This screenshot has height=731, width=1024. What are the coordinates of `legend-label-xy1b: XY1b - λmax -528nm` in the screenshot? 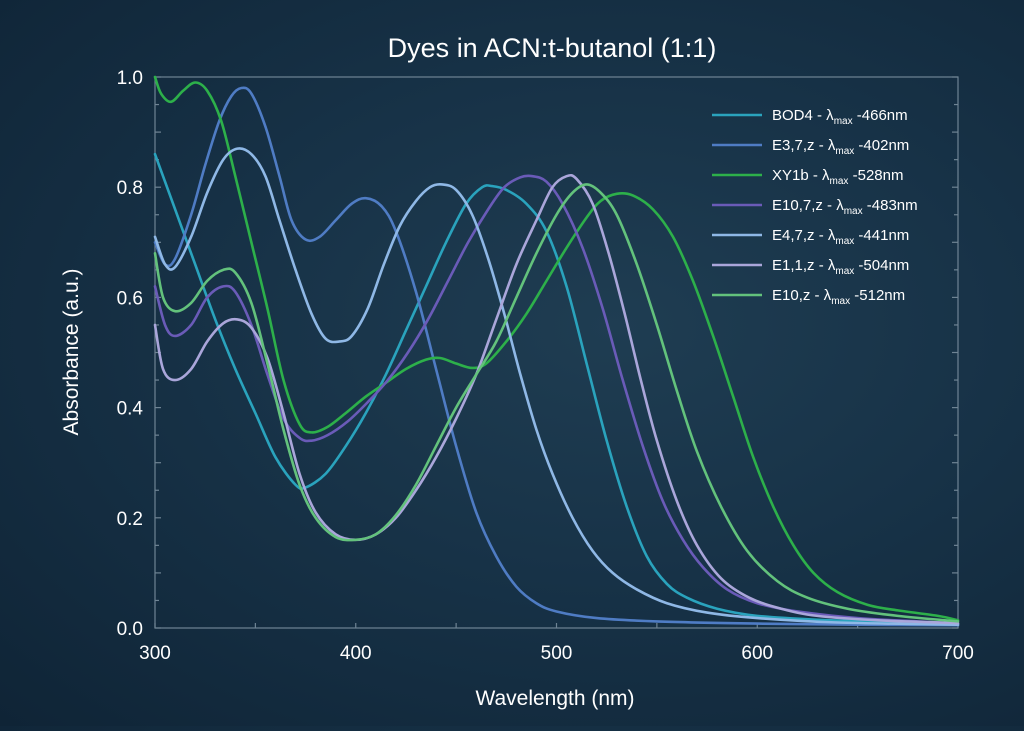 It's located at (837, 177).